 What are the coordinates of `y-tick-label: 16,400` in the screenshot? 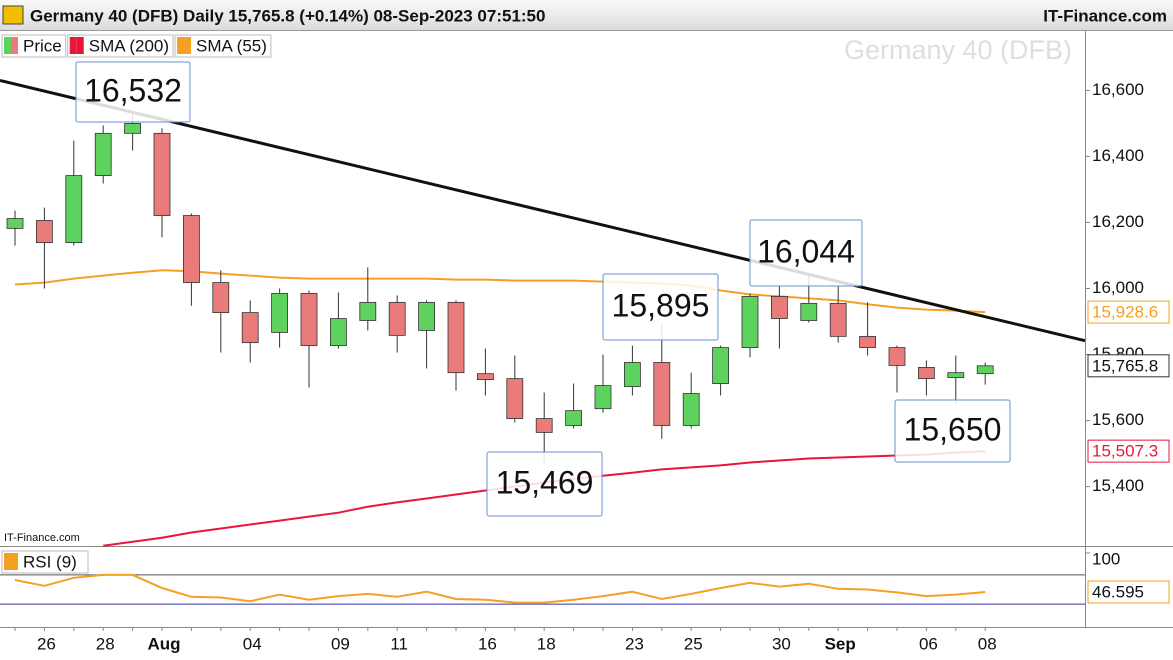 It's located at (1118, 155).